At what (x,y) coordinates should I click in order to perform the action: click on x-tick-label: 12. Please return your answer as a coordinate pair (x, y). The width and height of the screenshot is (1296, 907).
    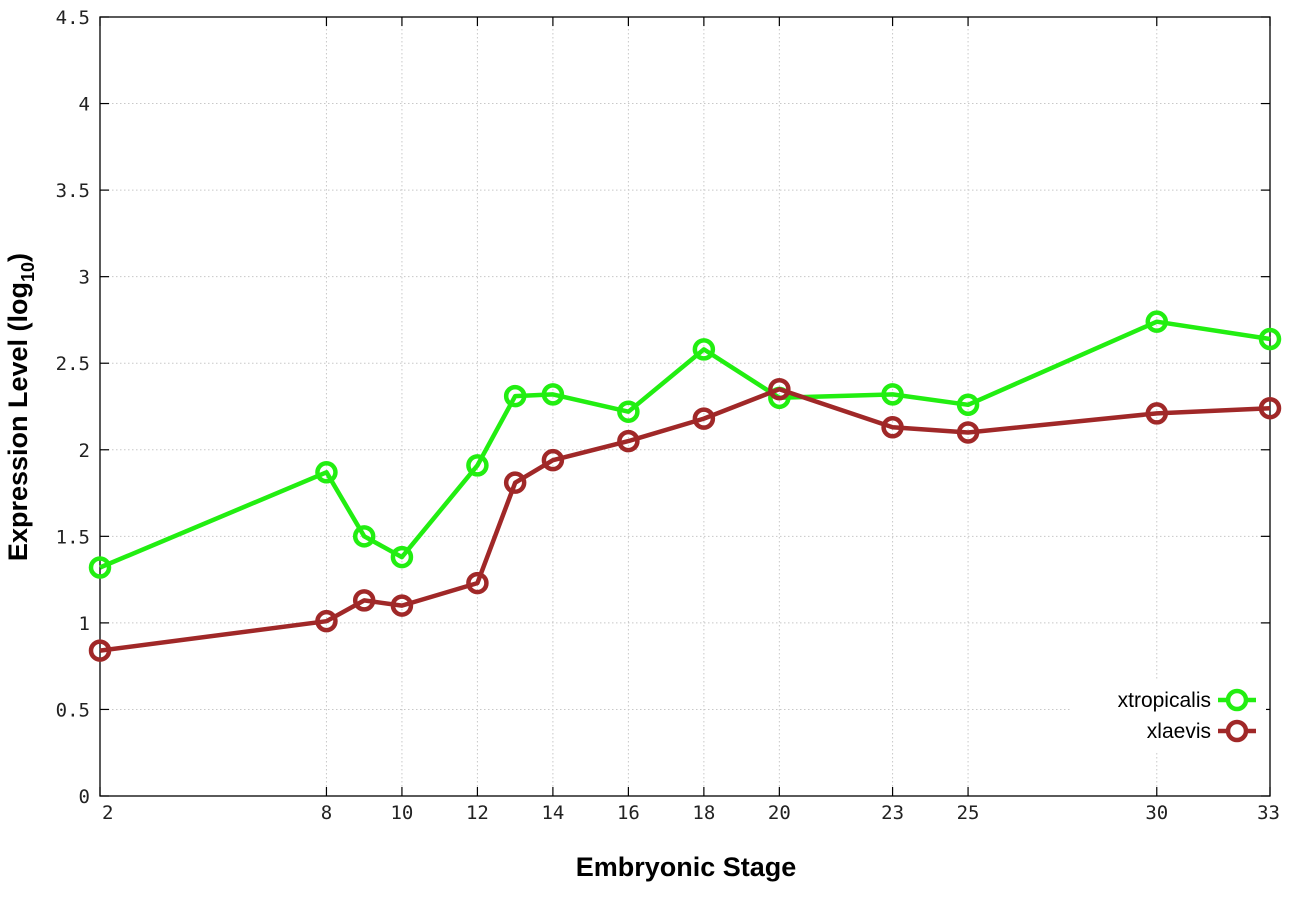
    Looking at the image, I should click on (477, 813).